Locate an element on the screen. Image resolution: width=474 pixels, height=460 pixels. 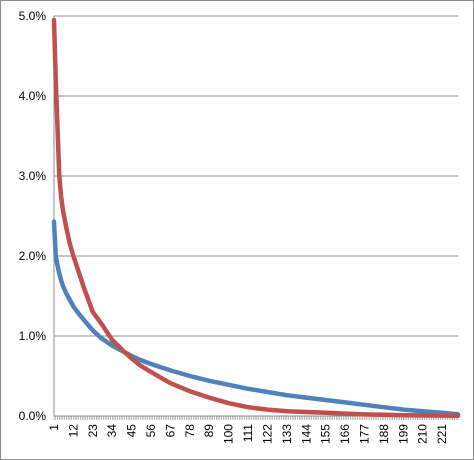
x-tick-label: 177 is located at coordinates (364, 434).